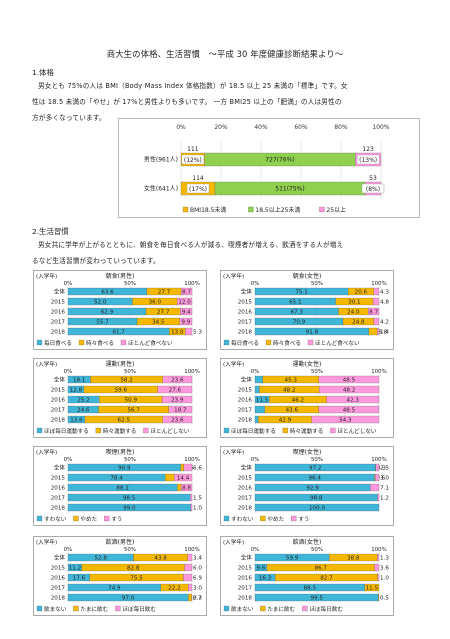 The height and width of the screenshot is (639, 450). What do you see at coordinates (358, 323) in the screenshot?
I see `panel-data-label: 24.8` at bounding box center [358, 323].